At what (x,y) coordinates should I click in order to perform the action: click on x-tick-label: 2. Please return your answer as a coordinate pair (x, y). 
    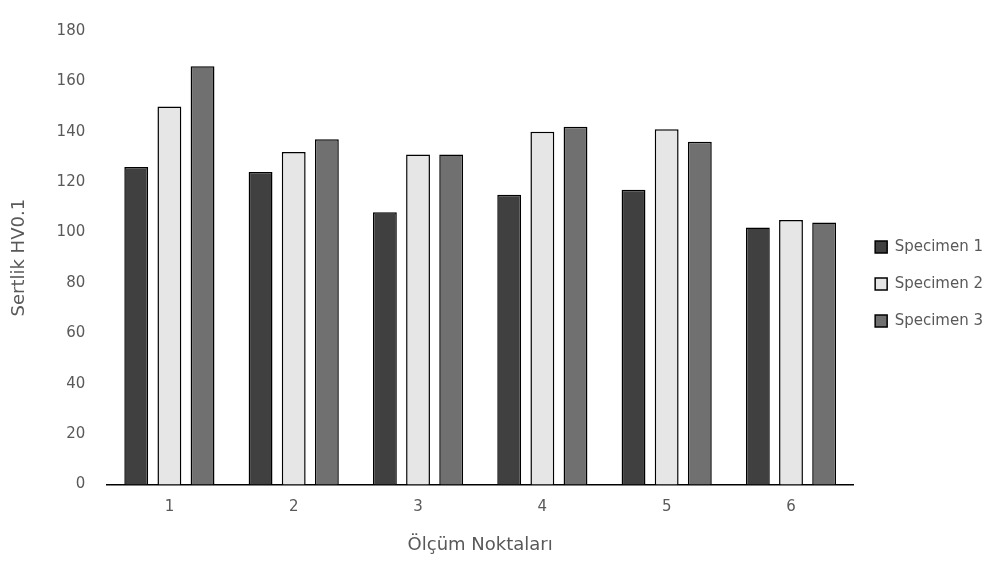
    Looking at the image, I should click on (293, 506).